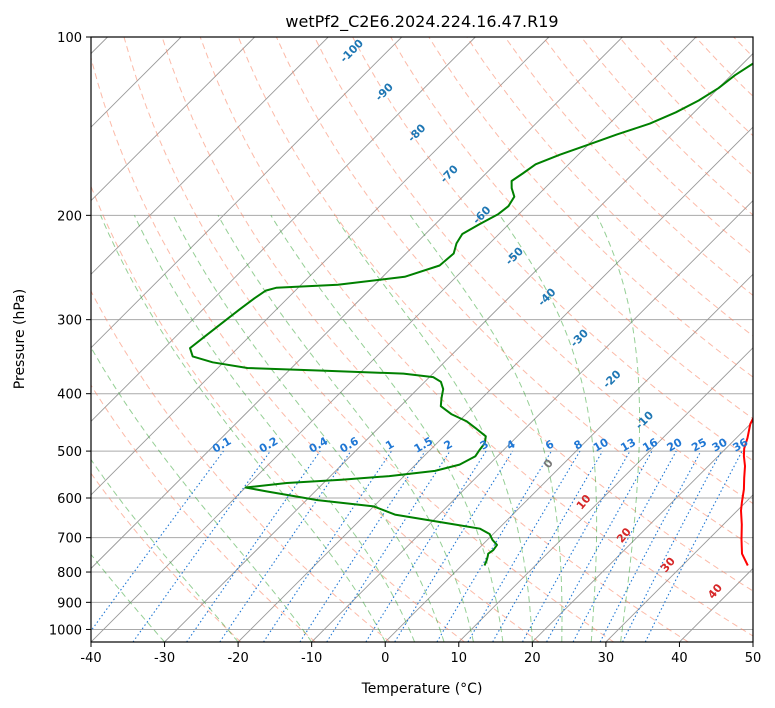  I want to click on mixing-ratio-label: 0.2, so click(268, 445).